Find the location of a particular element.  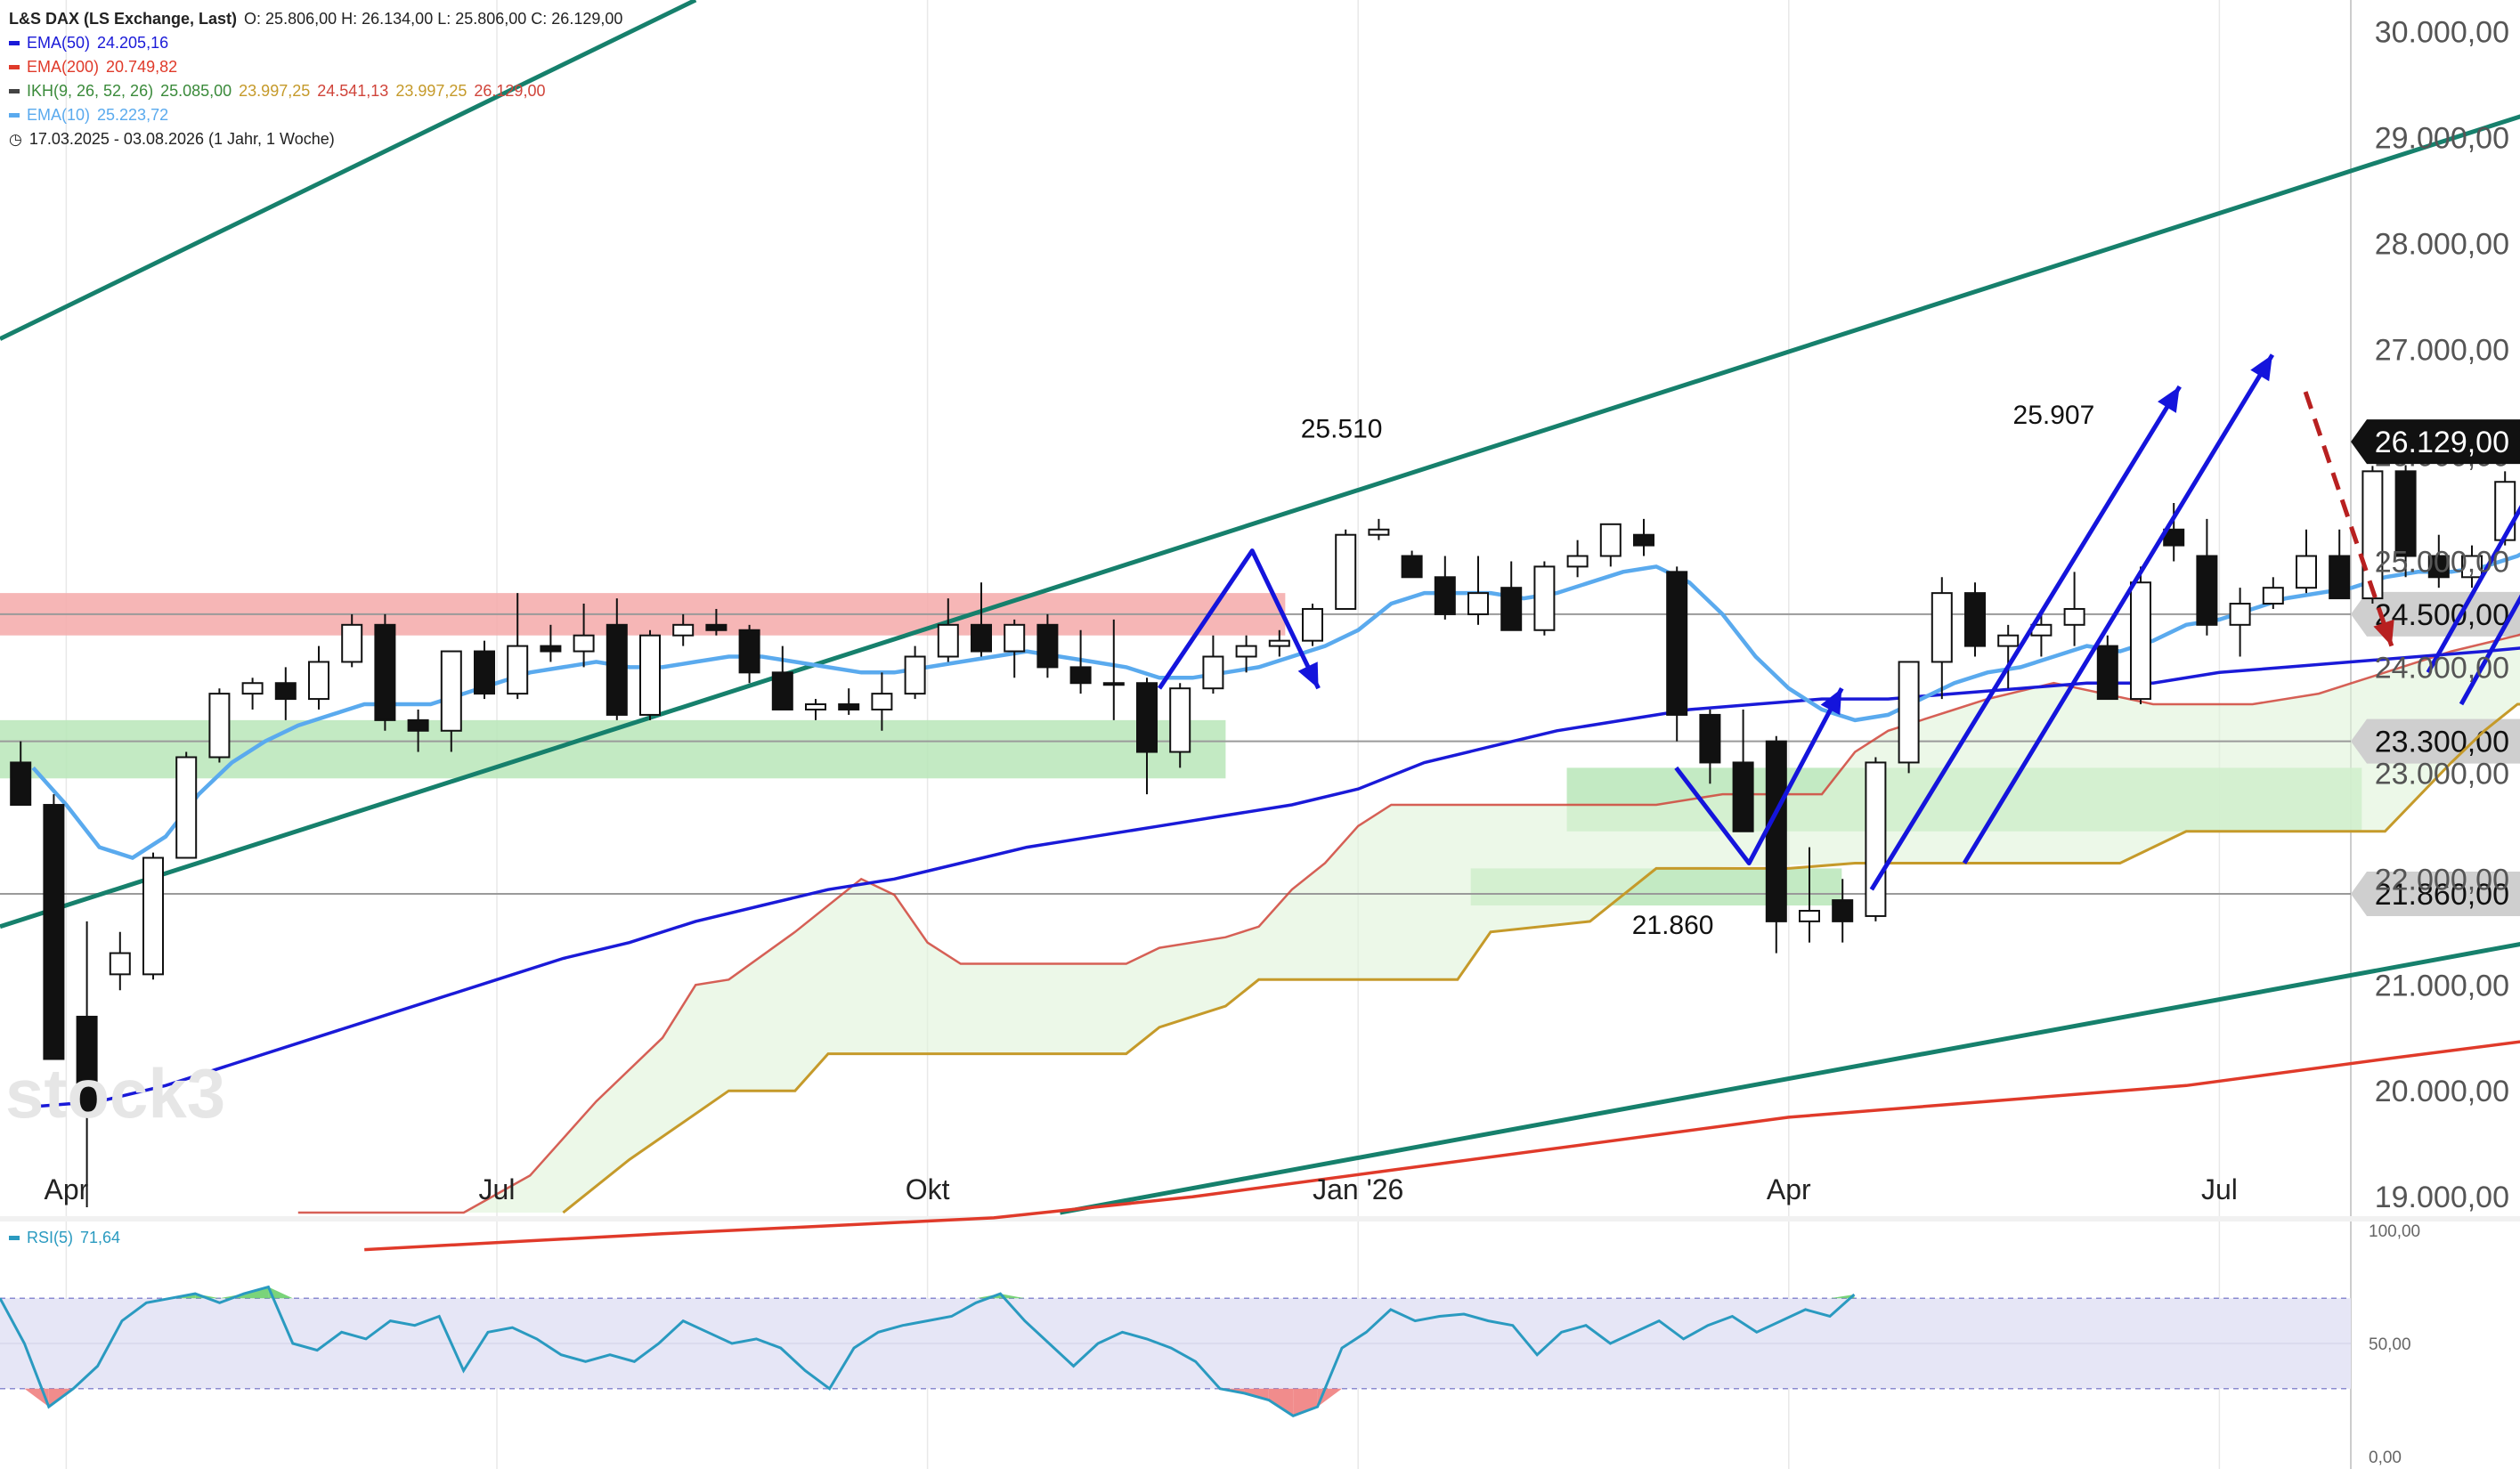

level-tag-bg is located at coordinates (2435, 741).